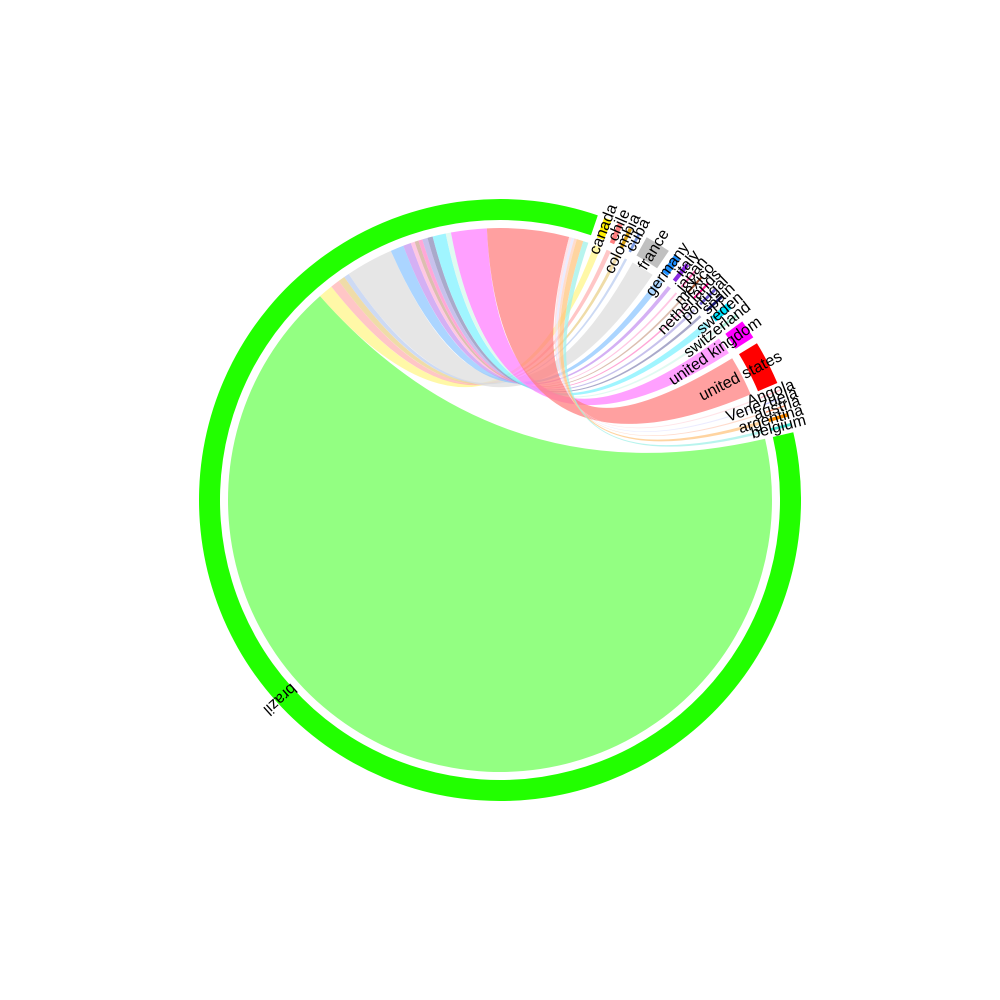 The height and width of the screenshot is (1000, 1000). Describe the element at coordinates (616, 234) in the screenshot. I see `segment-arc-chile` at that location.